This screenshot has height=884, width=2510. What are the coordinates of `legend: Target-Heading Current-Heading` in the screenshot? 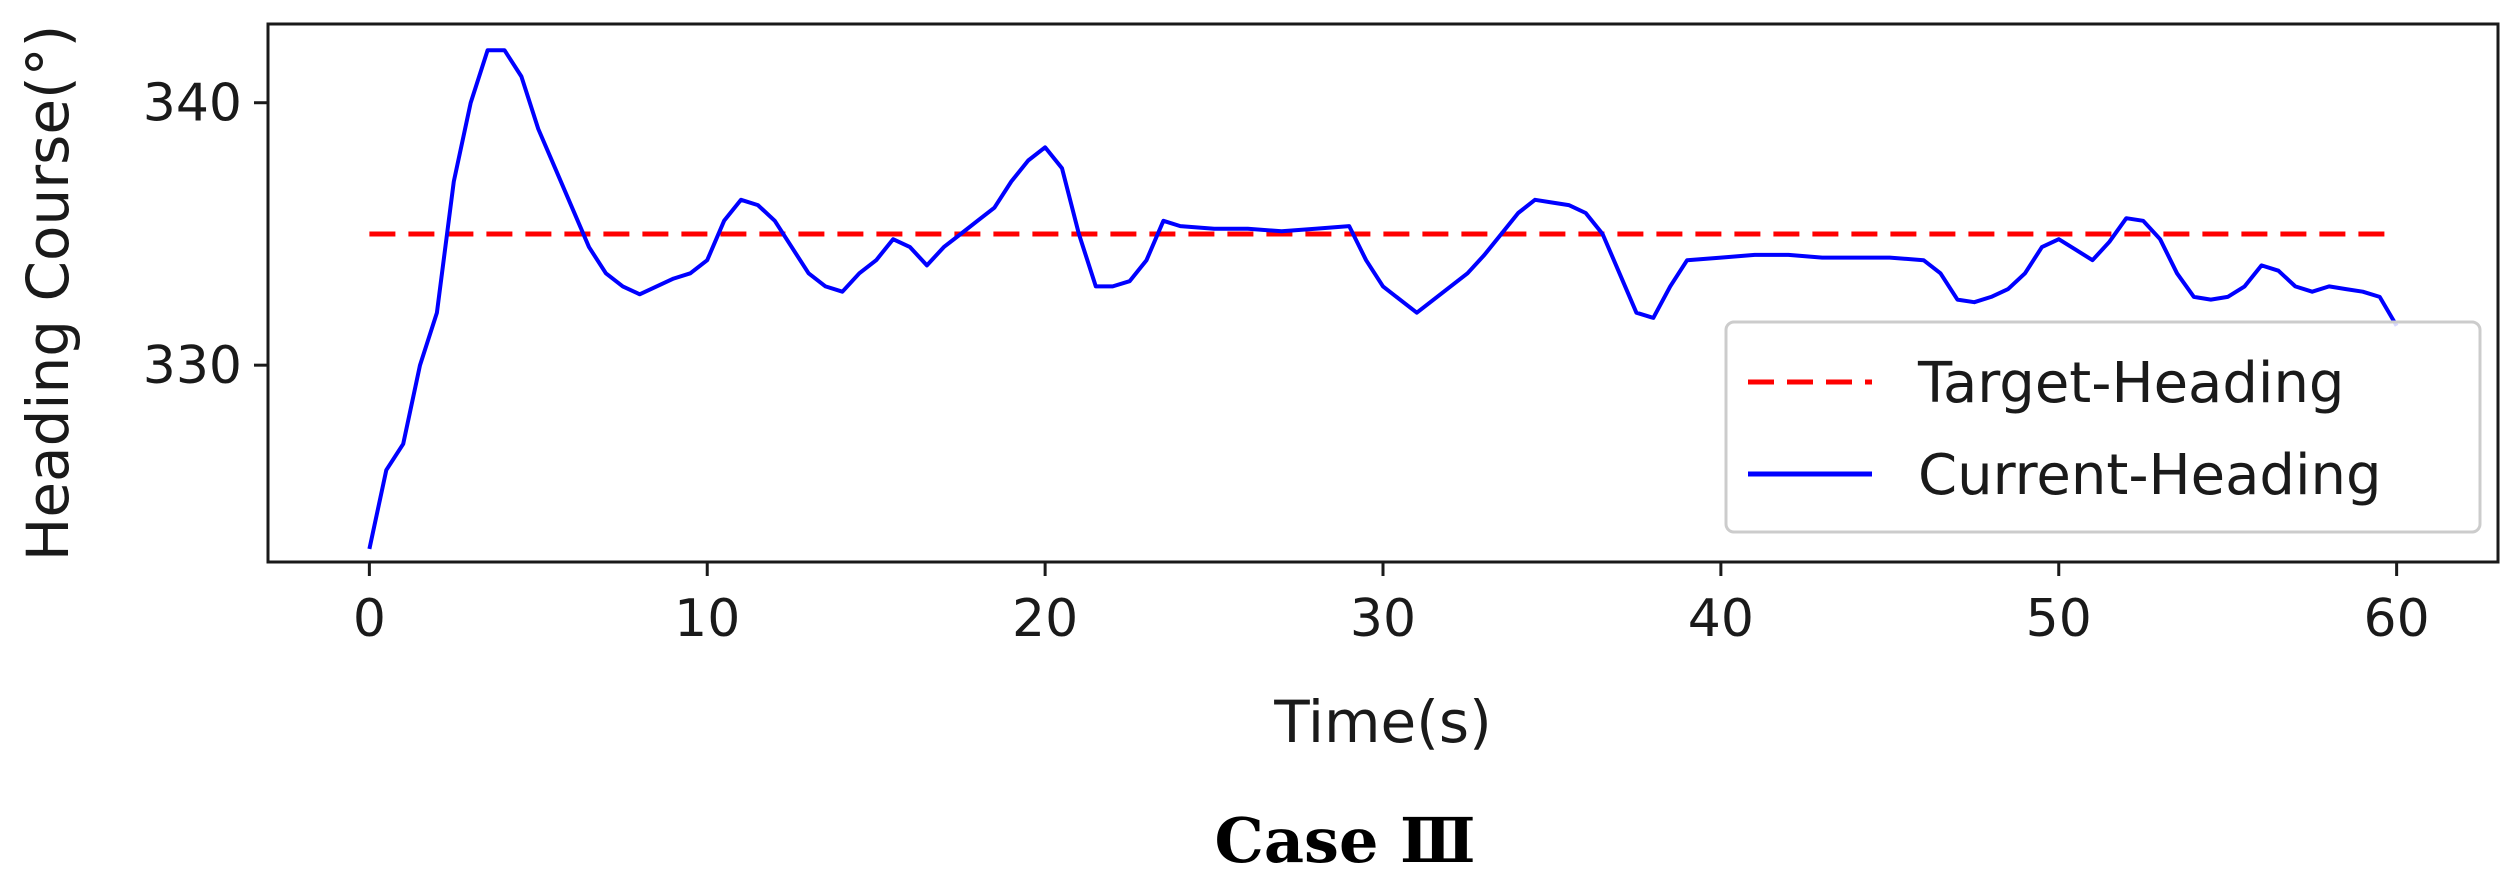 It's located at (2103, 427).